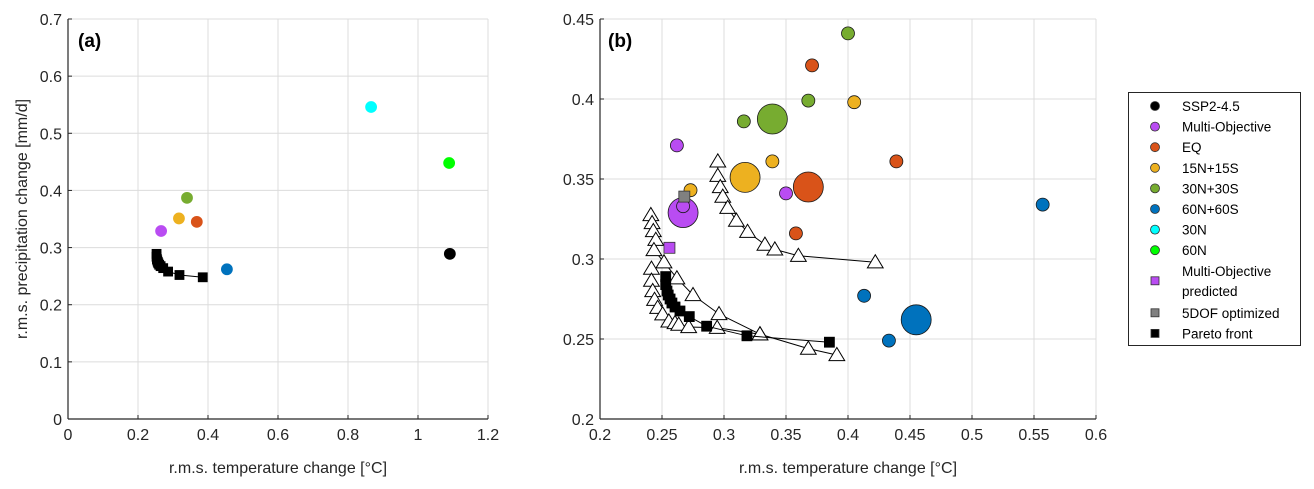  I want to click on x-tick-label: 0.35, so click(785, 435).